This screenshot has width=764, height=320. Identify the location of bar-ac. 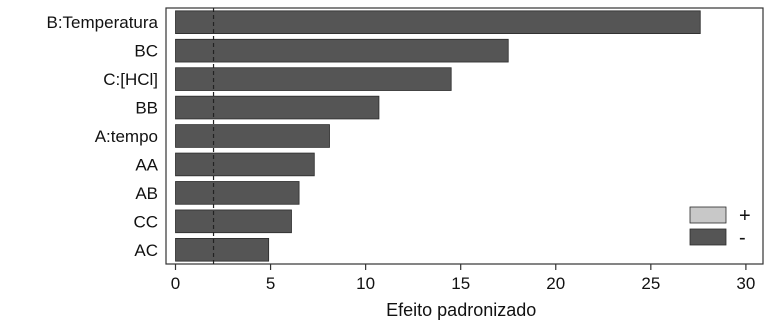
(222, 249).